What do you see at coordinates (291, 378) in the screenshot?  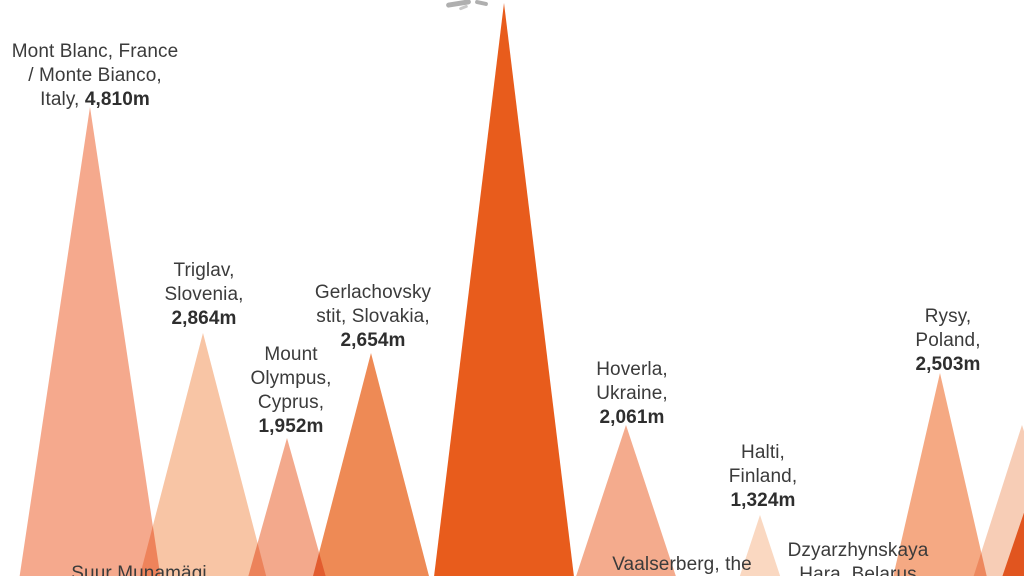 I see `label-line: Olympus,` at bounding box center [291, 378].